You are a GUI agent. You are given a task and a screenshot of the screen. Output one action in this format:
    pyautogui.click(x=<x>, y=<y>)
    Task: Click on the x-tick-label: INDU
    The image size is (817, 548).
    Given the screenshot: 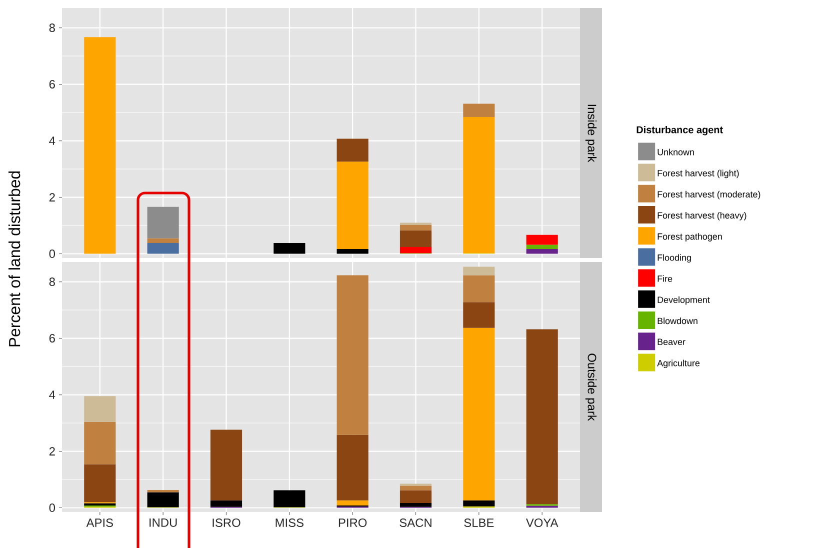 What is the action you would take?
    pyautogui.click(x=163, y=522)
    